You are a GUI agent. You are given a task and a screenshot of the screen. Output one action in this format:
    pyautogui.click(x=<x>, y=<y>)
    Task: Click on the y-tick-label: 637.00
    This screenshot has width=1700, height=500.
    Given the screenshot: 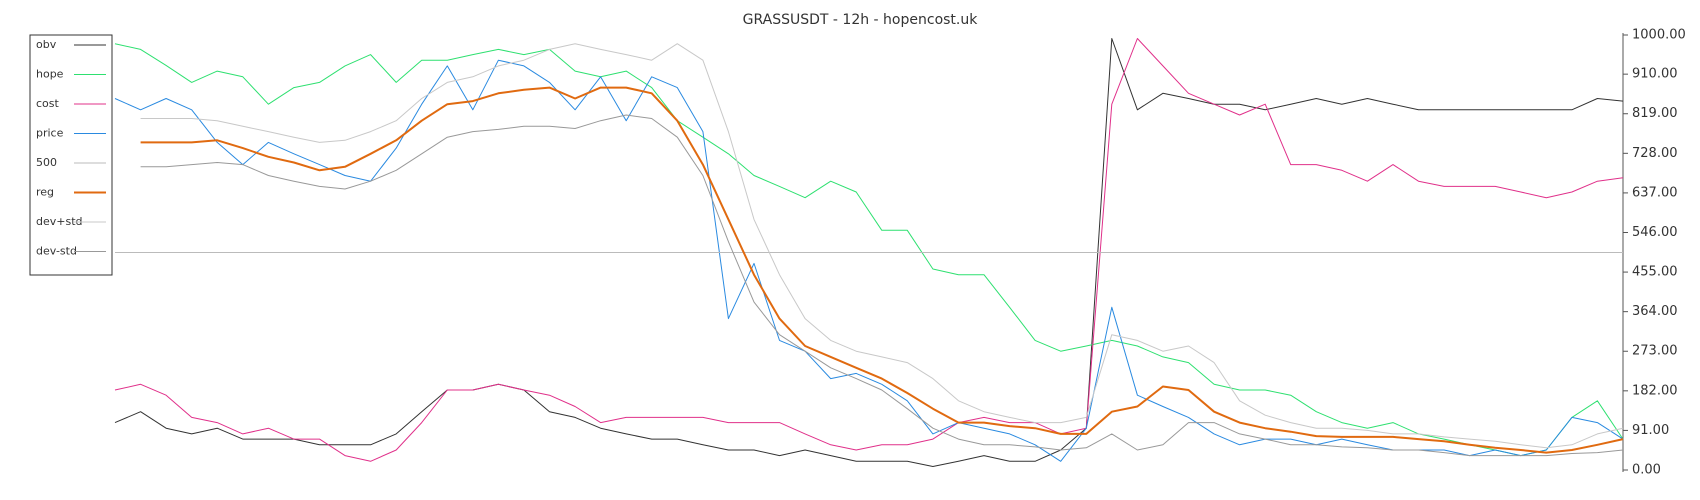 What is the action you would take?
    pyautogui.click(x=1655, y=192)
    